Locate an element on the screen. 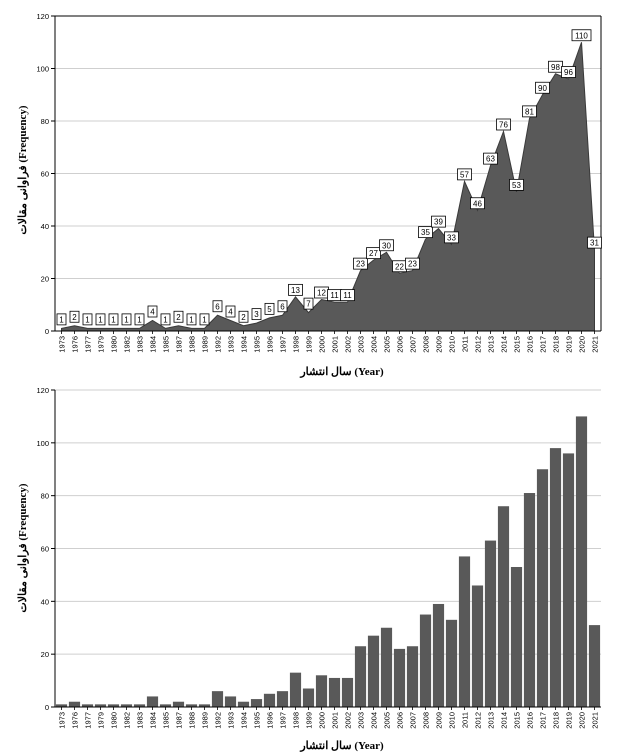 The image size is (619, 752). svg-text: 81 is located at coordinates (529, 111).